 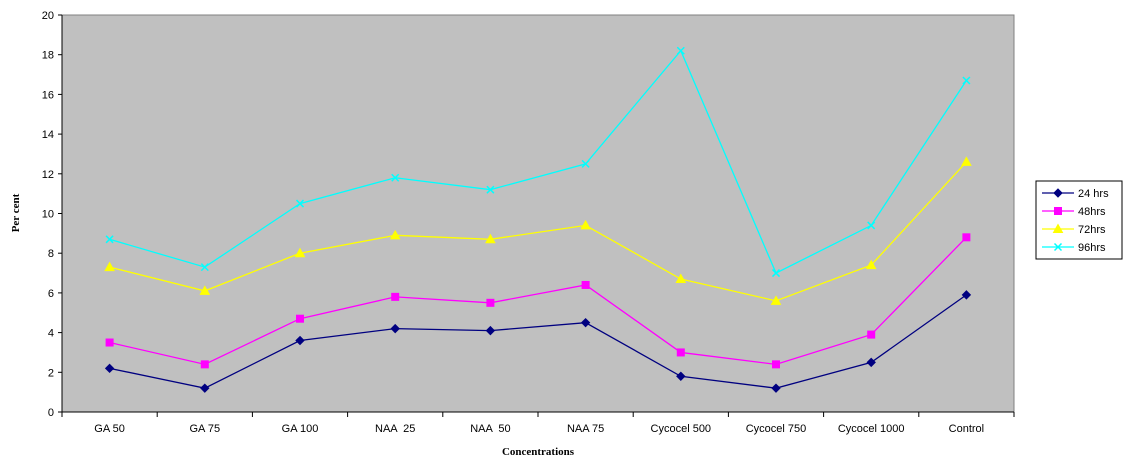 I want to click on y-tick-label: 16, so click(x=48, y=95).